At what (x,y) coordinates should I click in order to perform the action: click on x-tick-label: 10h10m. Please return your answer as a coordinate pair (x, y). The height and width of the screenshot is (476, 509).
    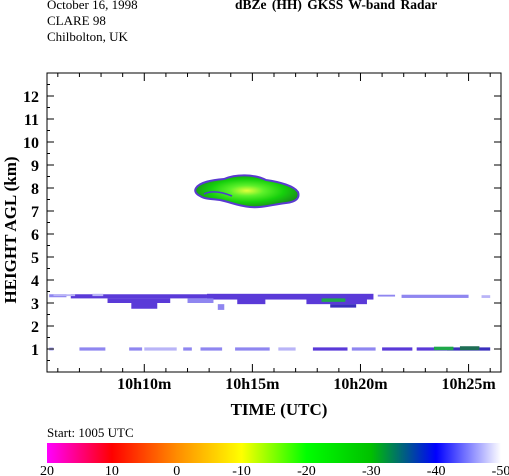
    Looking at the image, I should click on (144, 384).